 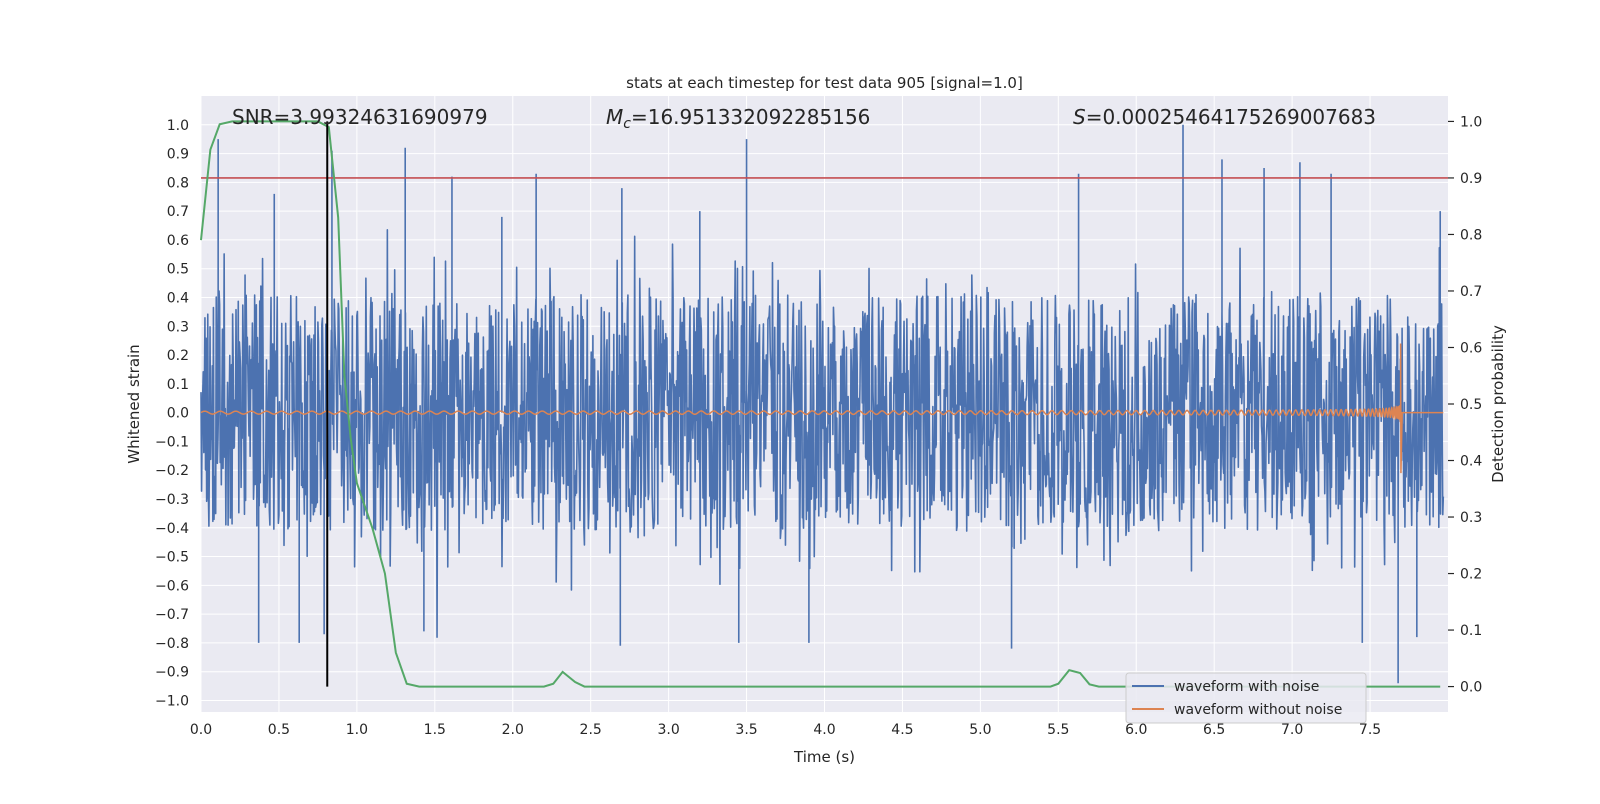 I want to click on legend-label-signal: waveform without noise, so click(x=1258, y=710).